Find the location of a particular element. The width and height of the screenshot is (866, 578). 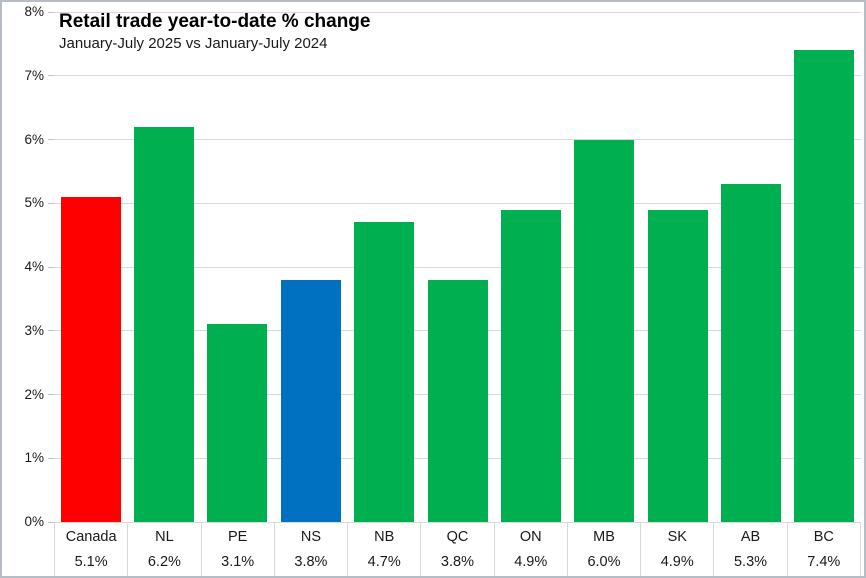

x-value-label: 6.2% is located at coordinates (164, 562).